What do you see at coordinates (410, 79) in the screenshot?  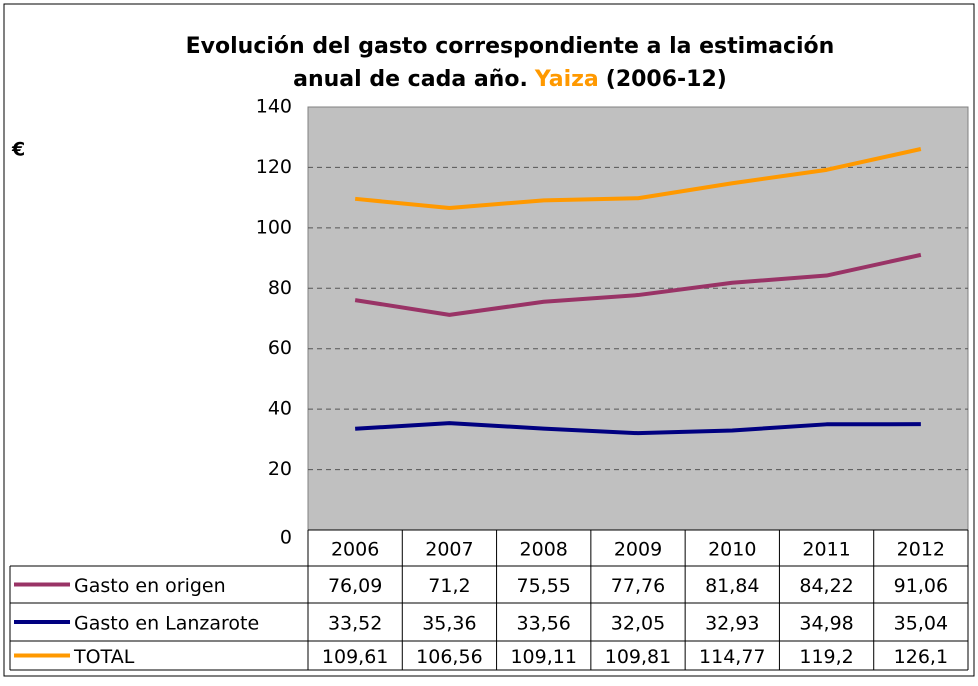 I see `title-text: anual de cada año.` at bounding box center [410, 79].